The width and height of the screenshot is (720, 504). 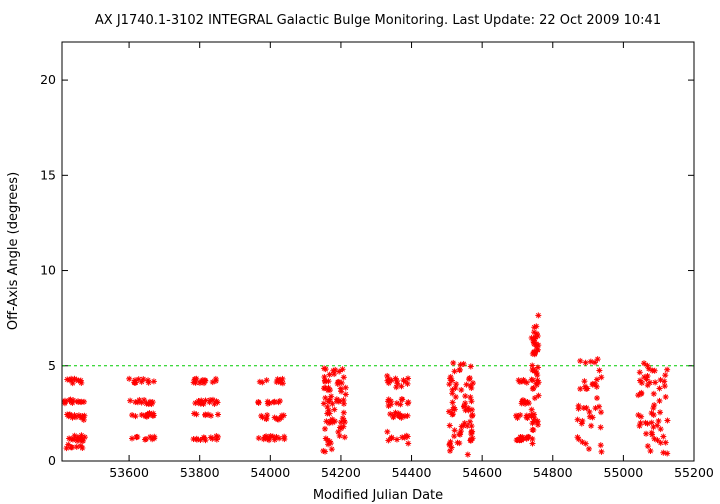 What do you see at coordinates (48, 174) in the screenshot?
I see `y-tick-label: 15` at bounding box center [48, 174].